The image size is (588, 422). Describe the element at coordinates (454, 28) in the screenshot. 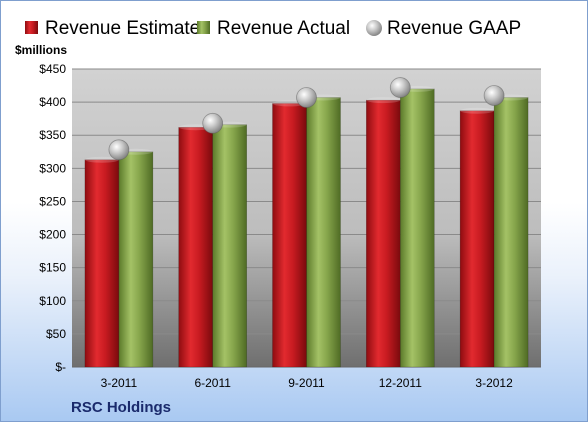

I see `legend-label-revenue-gaap: Revenue GAAP` at that location.